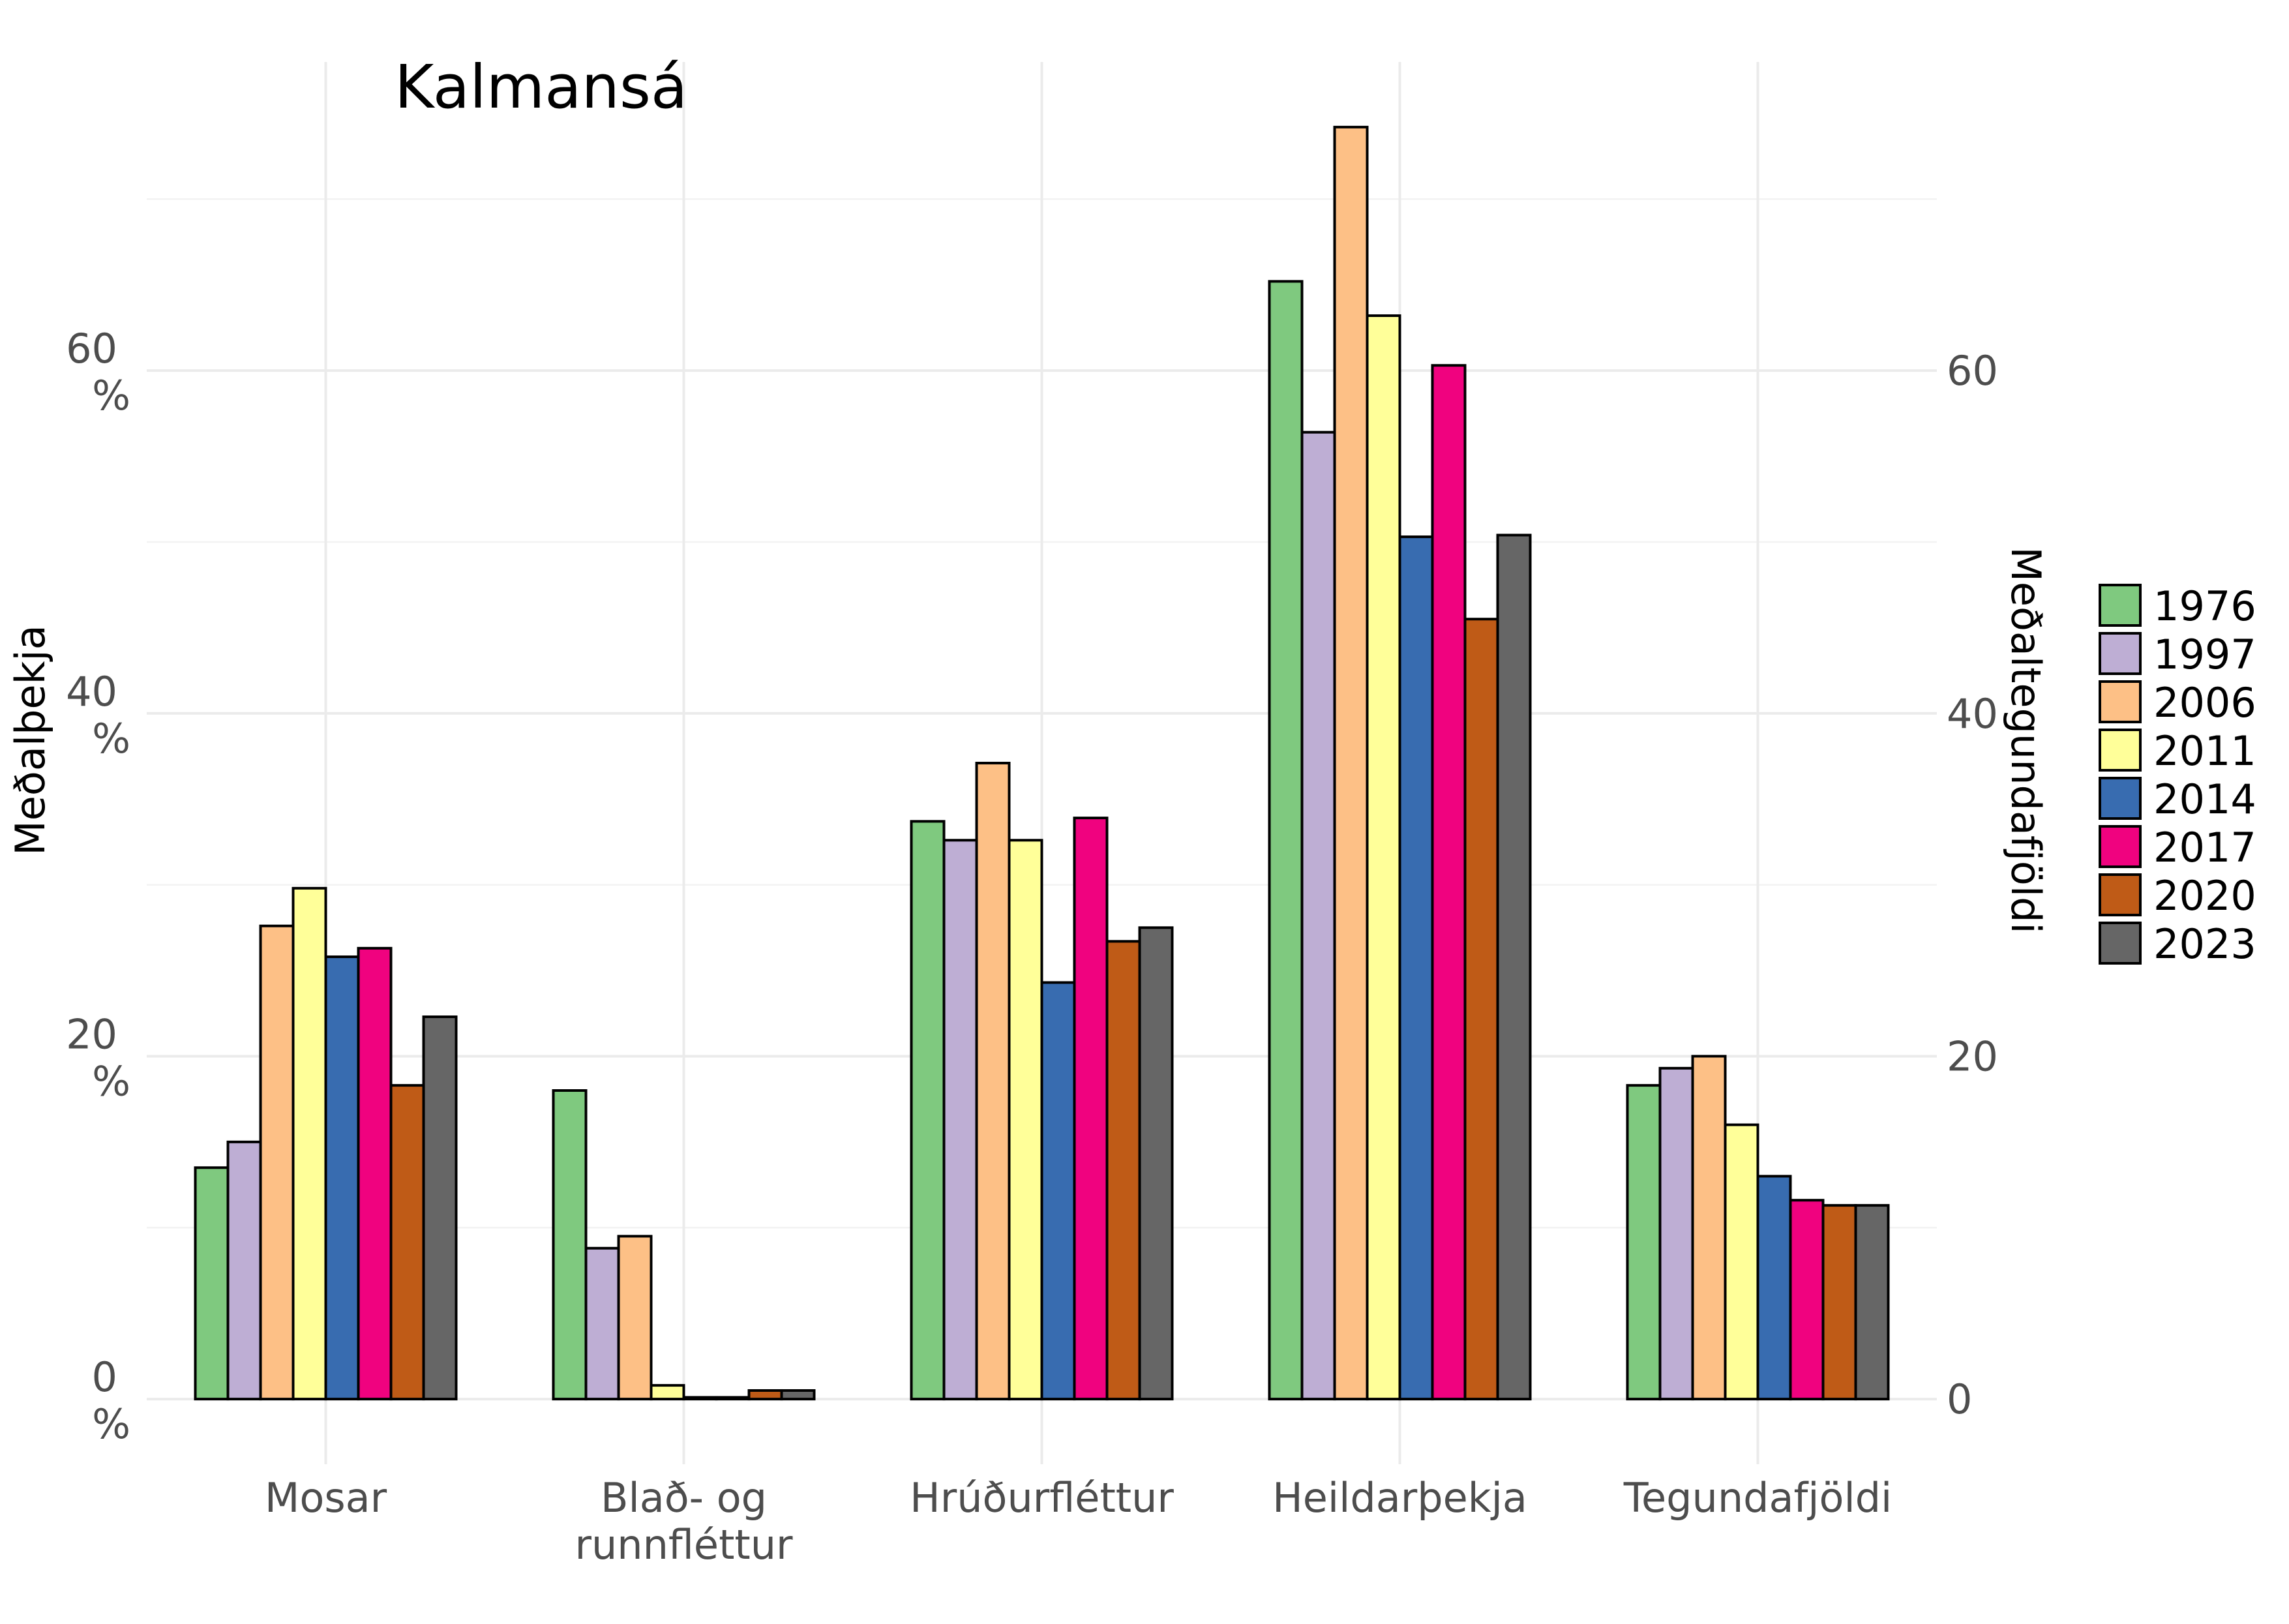 The height and width of the screenshot is (1624, 2289). Describe the element at coordinates (326, 1498) in the screenshot. I see `x-tick-label: Mosar` at that location.